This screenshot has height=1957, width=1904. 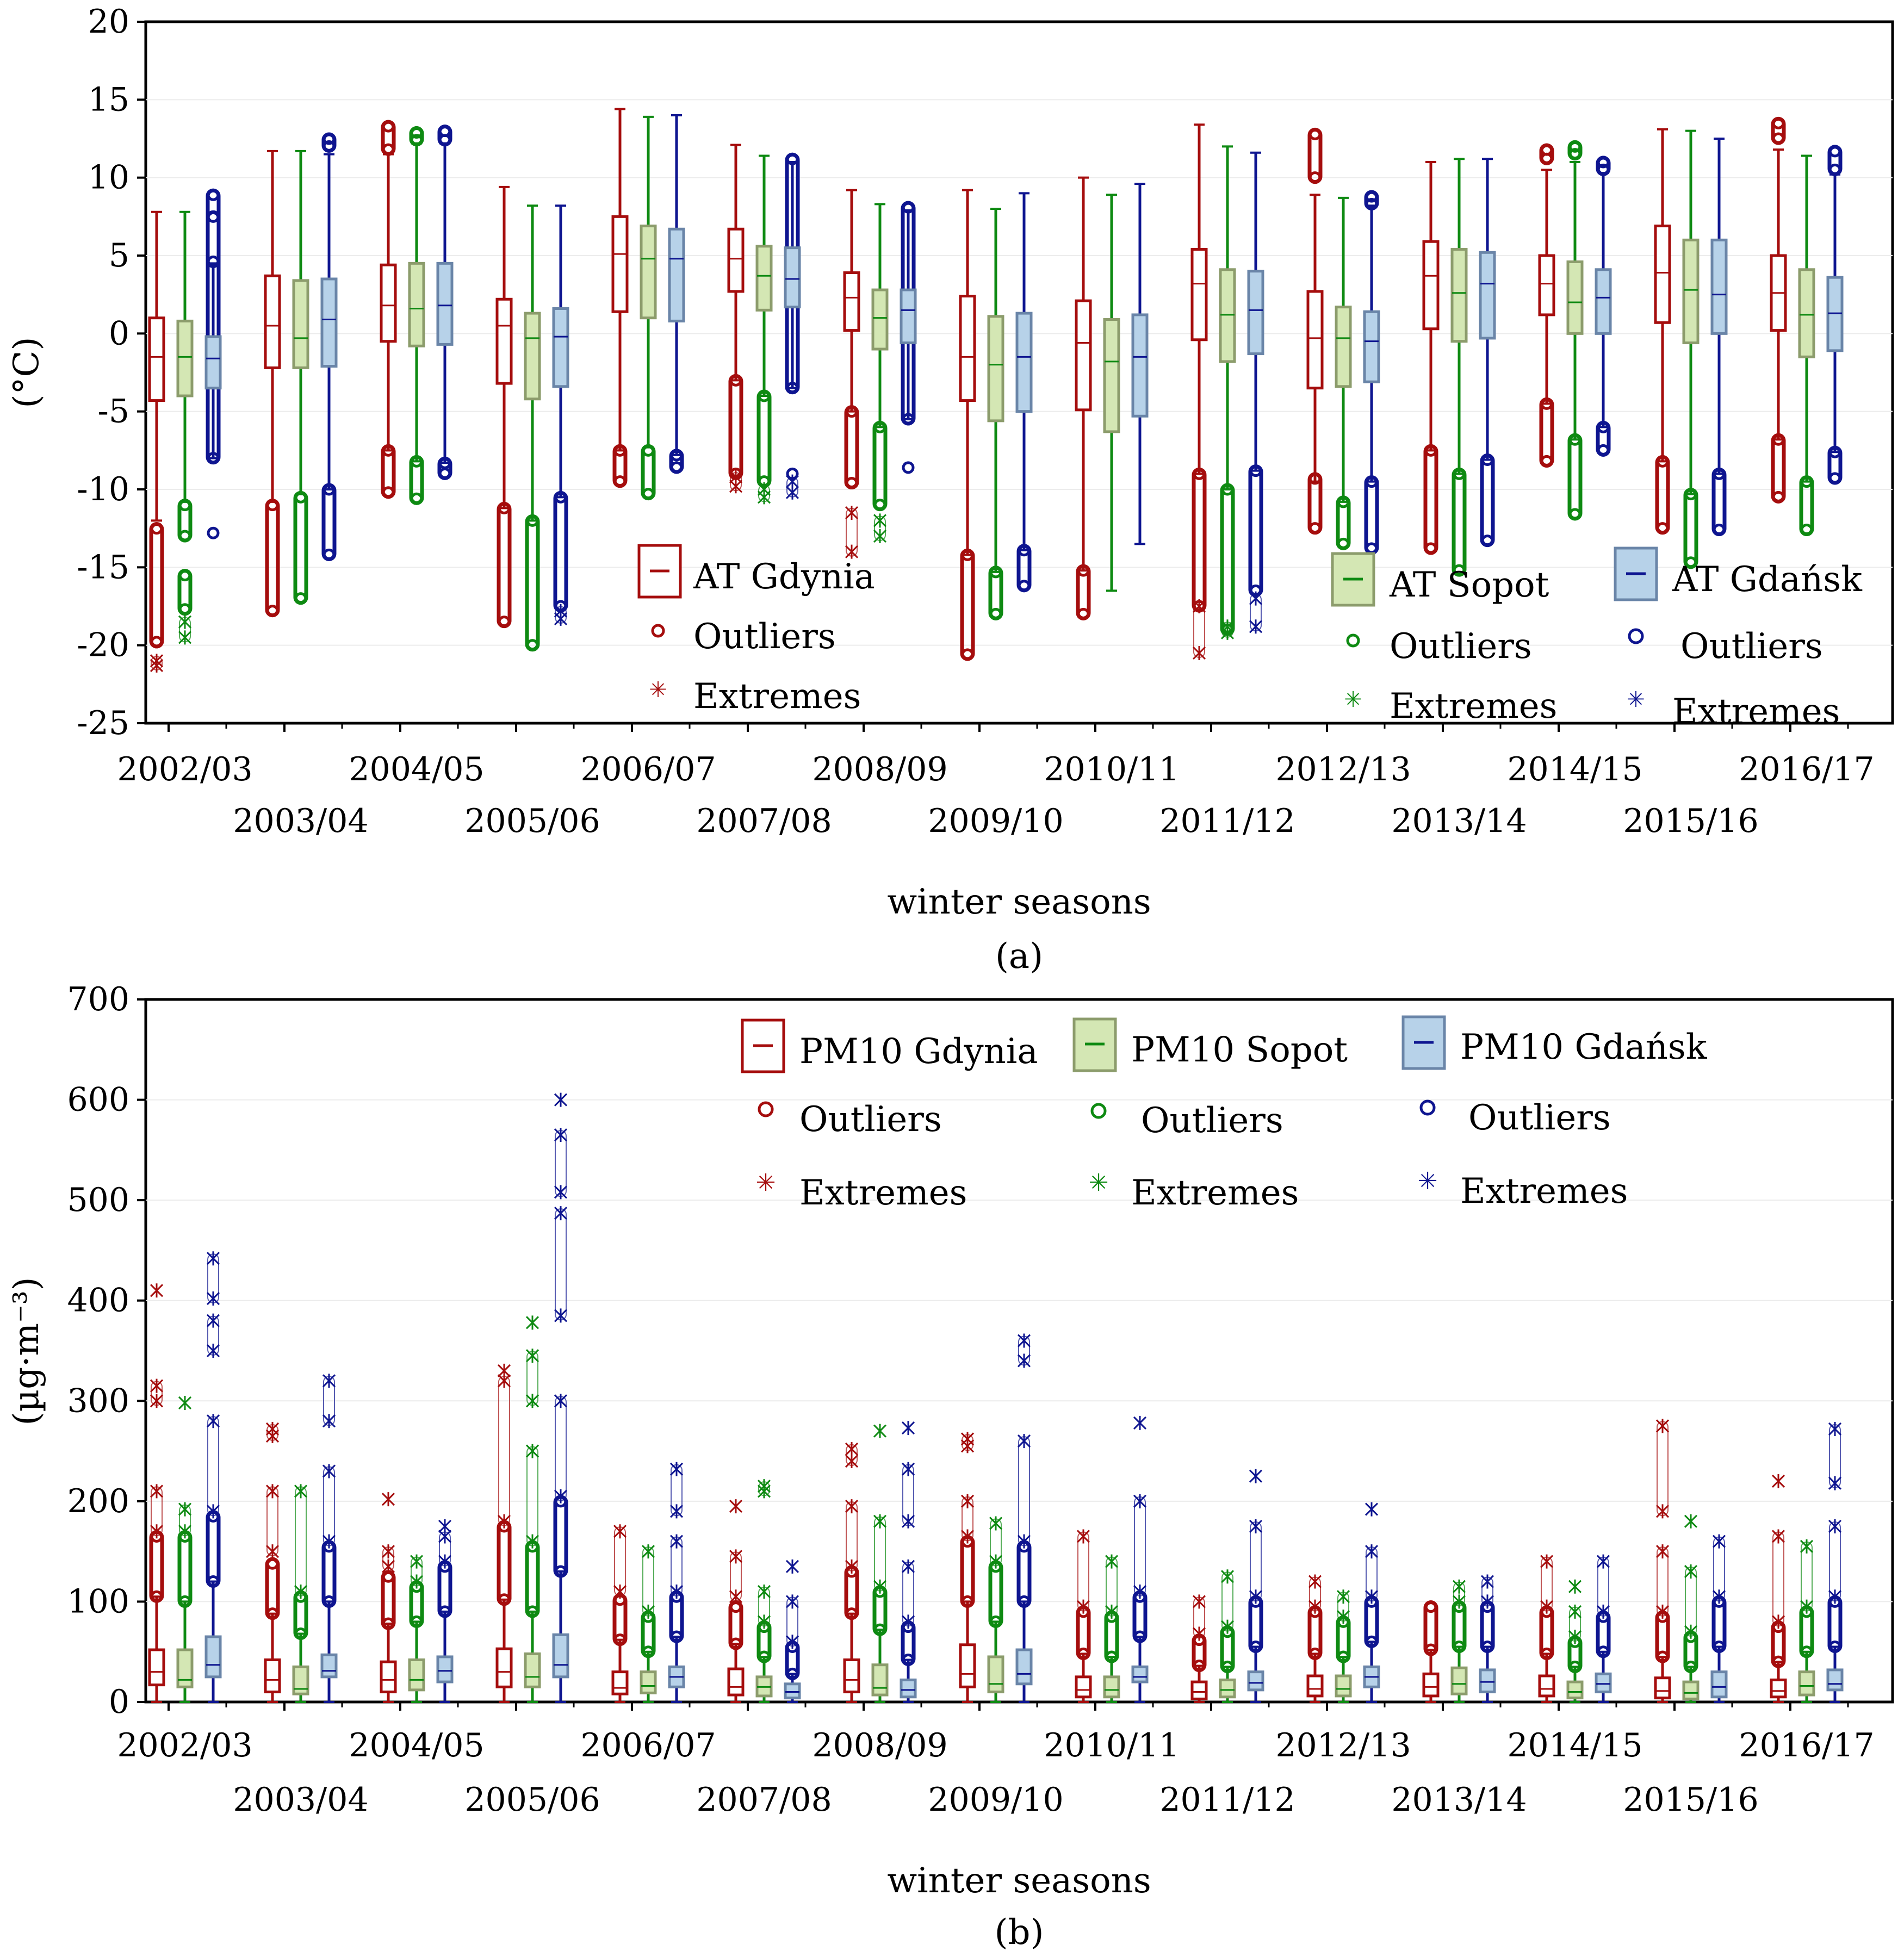 I want to click on x-tick-label: 2009/10, so click(x=995, y=1800).